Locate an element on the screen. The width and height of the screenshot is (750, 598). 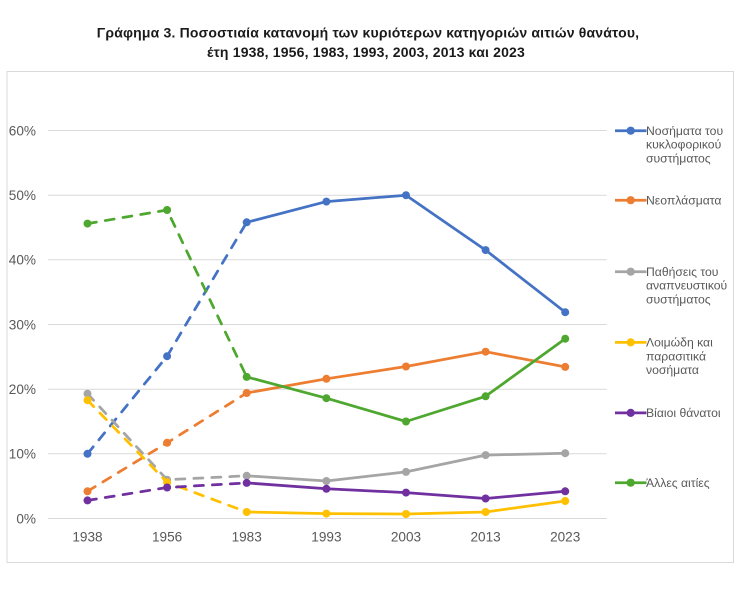
svg-text: 50% is located at coordinates (22, 195).